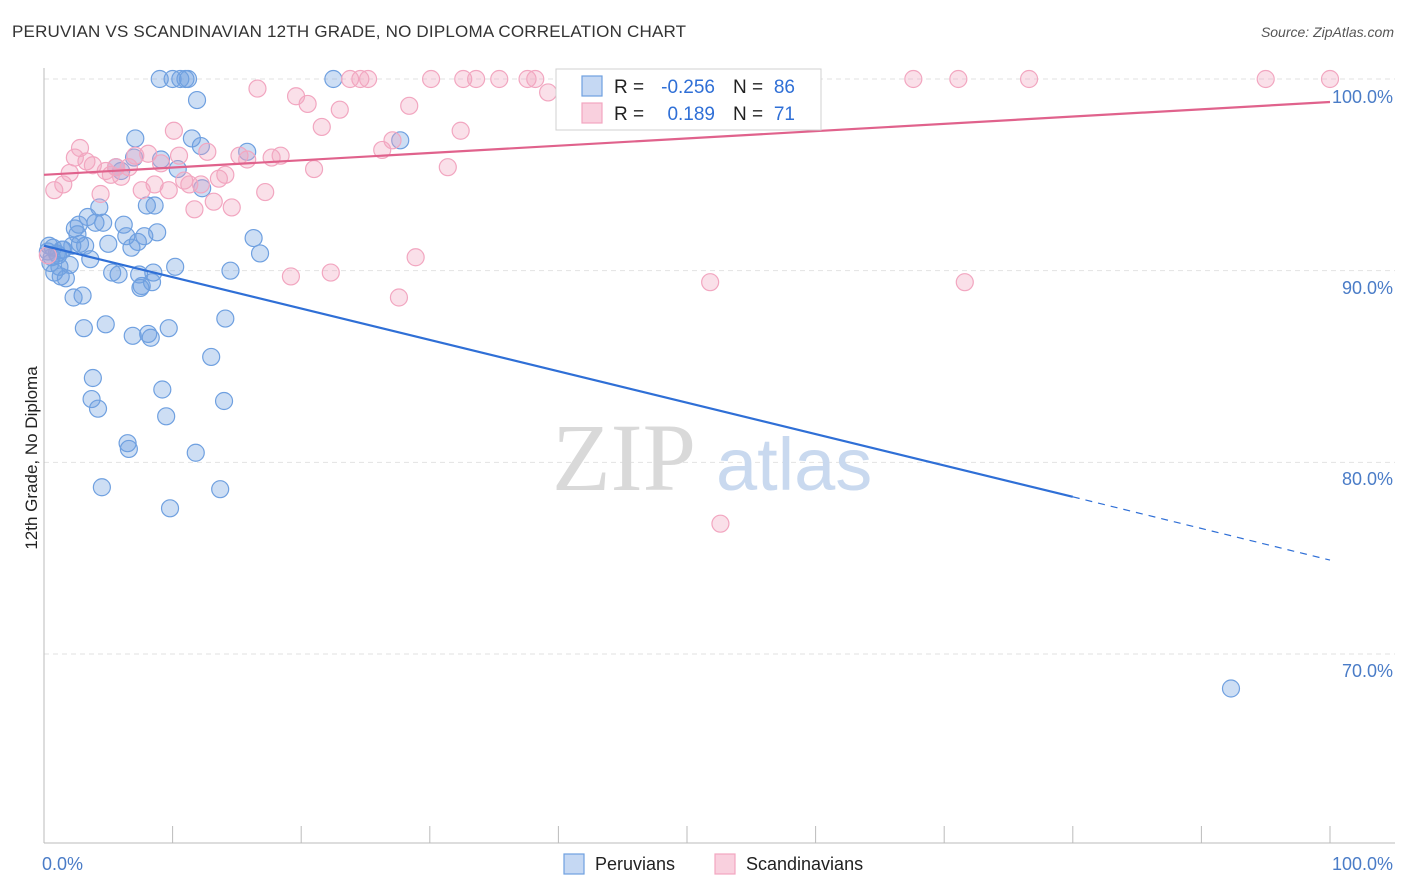  What do you see at coordinates (691, 114) in the screenshot?
I see `legend-r-value-scandinavians: 0.189` at bounding box center [691, 114].